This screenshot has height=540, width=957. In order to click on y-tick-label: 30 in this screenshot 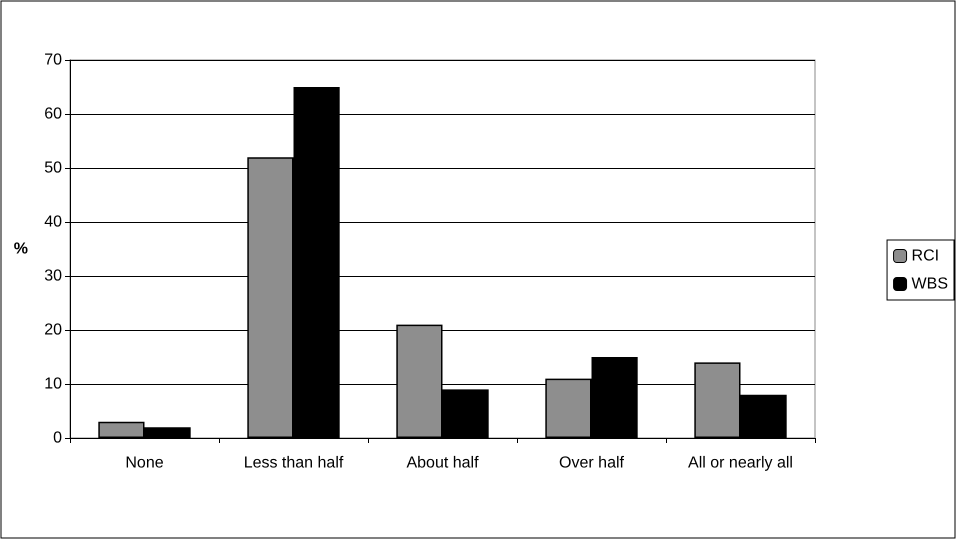, I will do `click(53, 276)`.